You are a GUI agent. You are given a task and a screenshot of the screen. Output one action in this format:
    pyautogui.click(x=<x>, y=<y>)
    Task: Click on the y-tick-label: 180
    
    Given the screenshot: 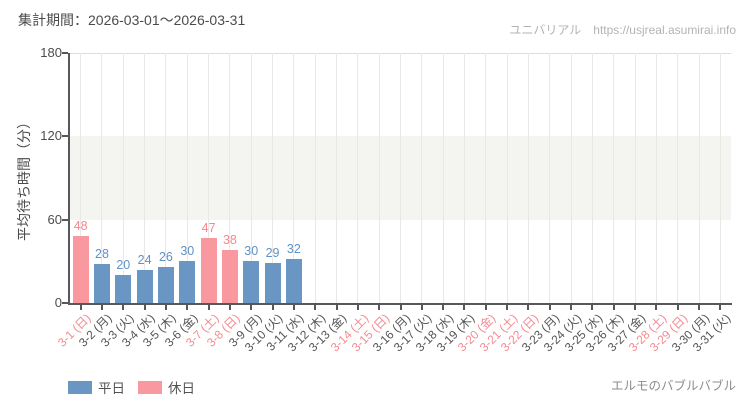 What is the action you would take?
    pyautogui.click(x=51, y=52)
    